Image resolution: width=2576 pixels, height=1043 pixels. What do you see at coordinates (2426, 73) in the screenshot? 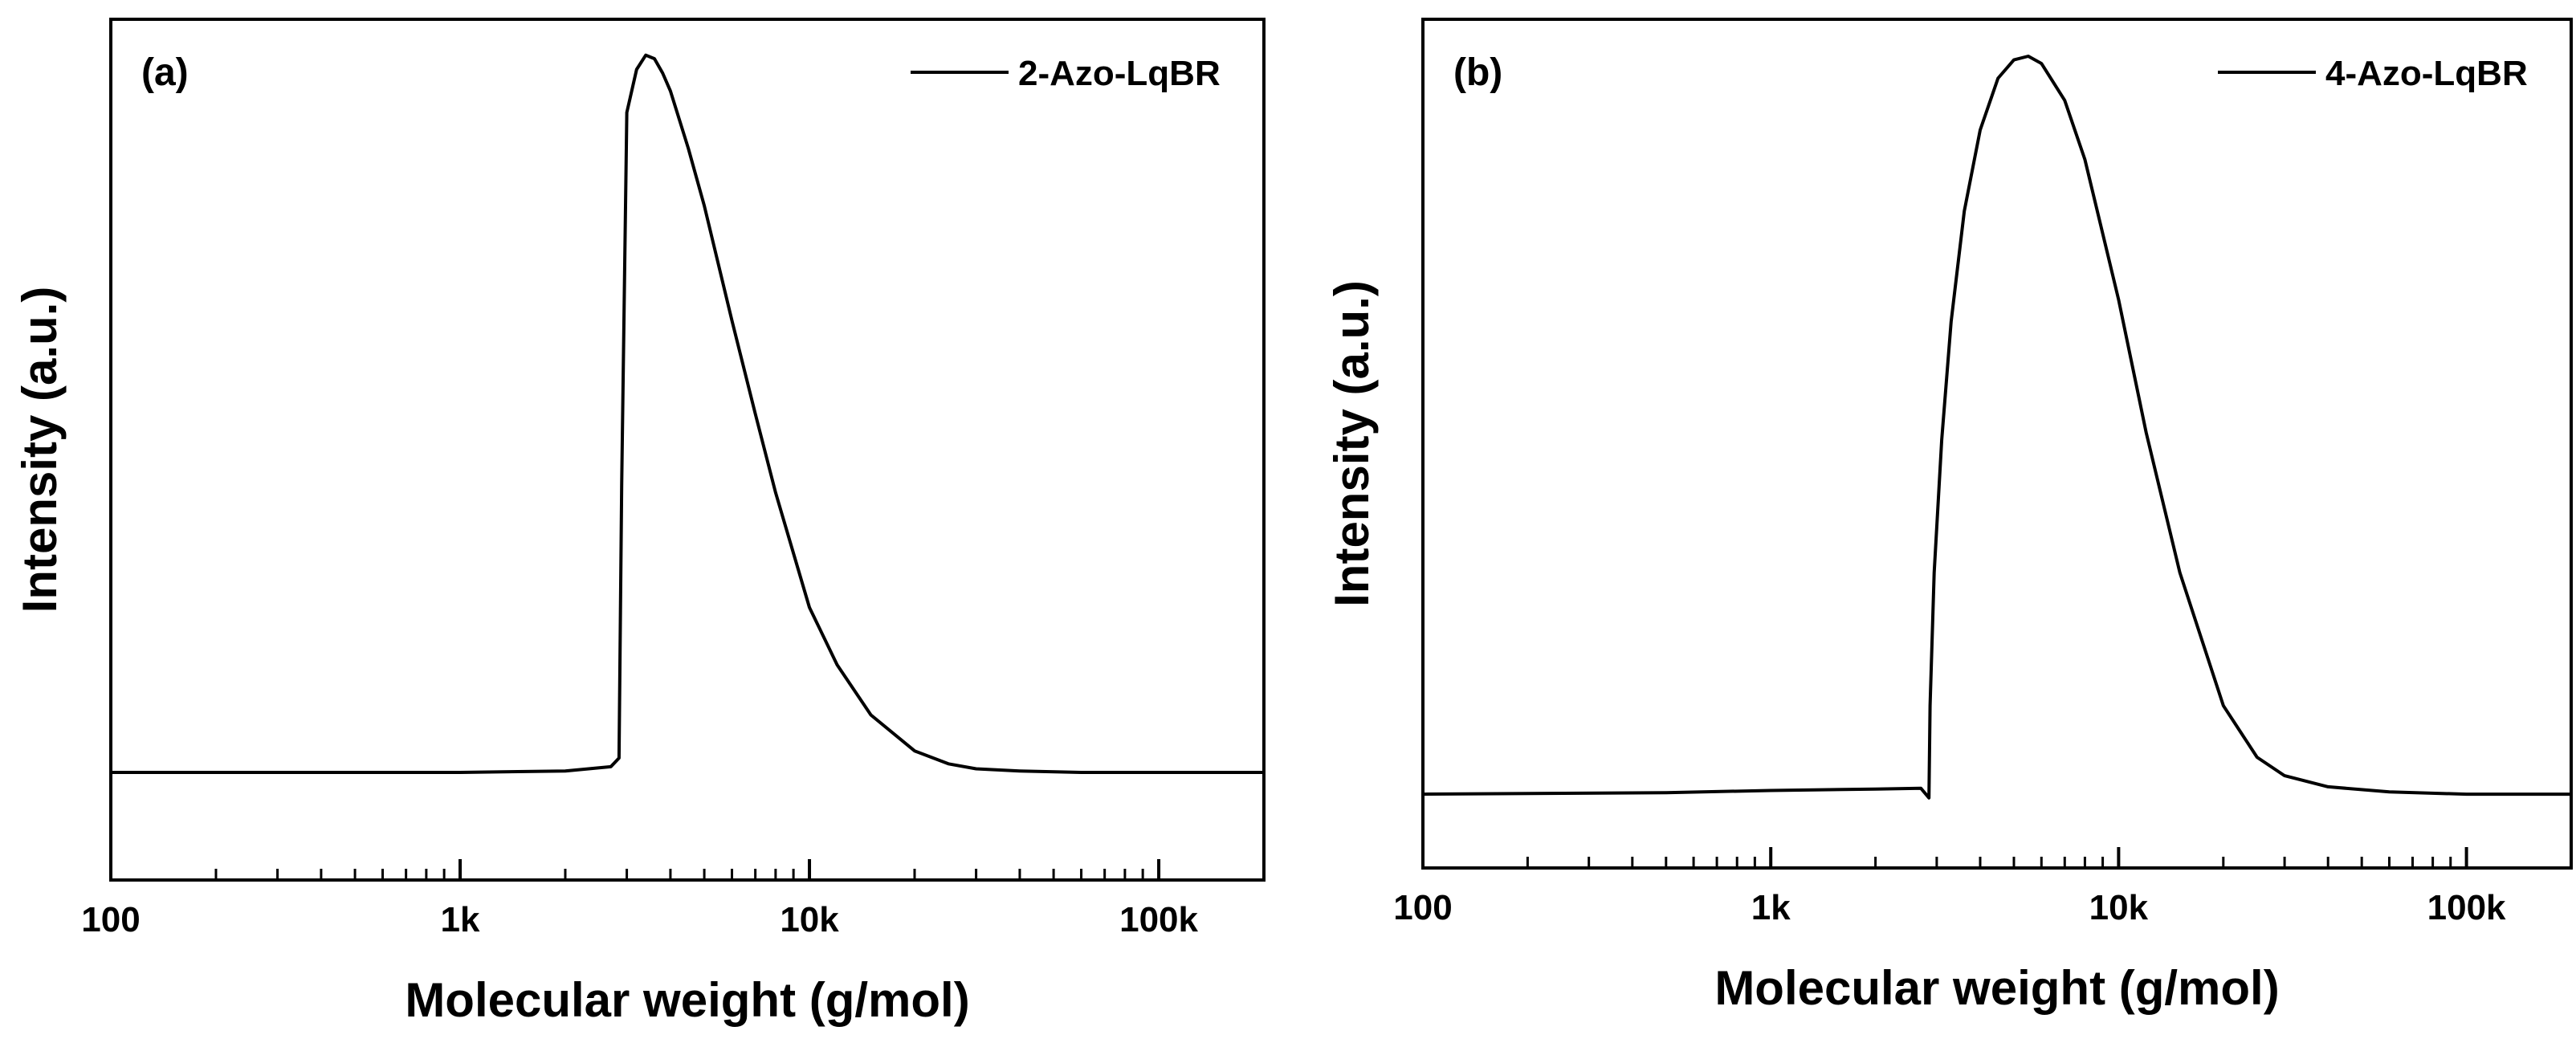
I see `legend-label: 4-Azo-LqBR` at bounding box center [2426, 73].